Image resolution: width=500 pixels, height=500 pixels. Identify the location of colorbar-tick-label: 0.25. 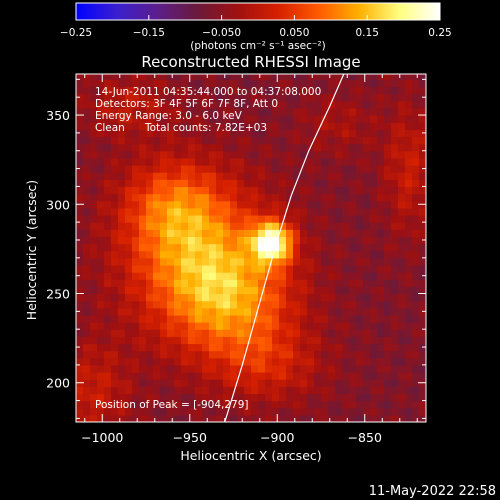
(439, 33).